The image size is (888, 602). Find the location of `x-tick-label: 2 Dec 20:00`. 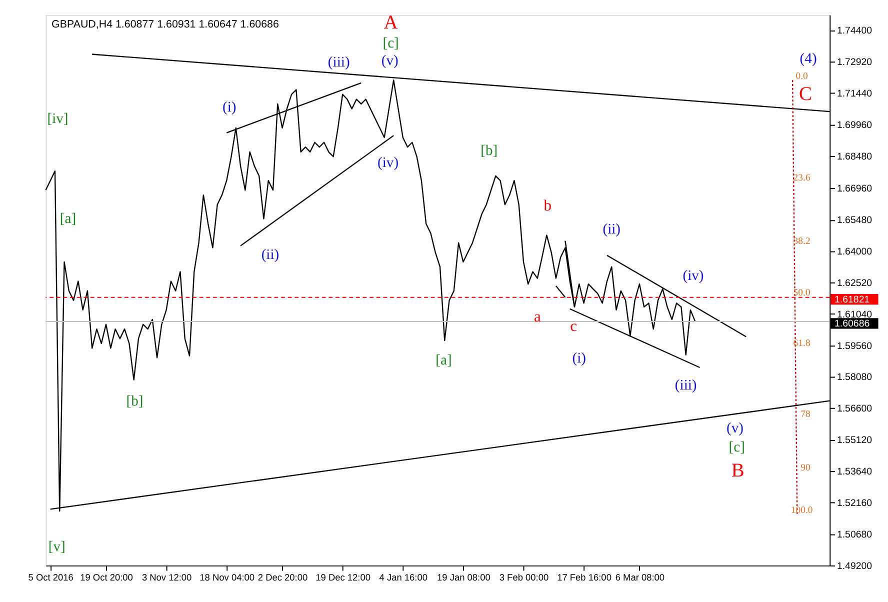

x-tick-label: 2 Dec 20:00 is located at coordinates (283, 577).